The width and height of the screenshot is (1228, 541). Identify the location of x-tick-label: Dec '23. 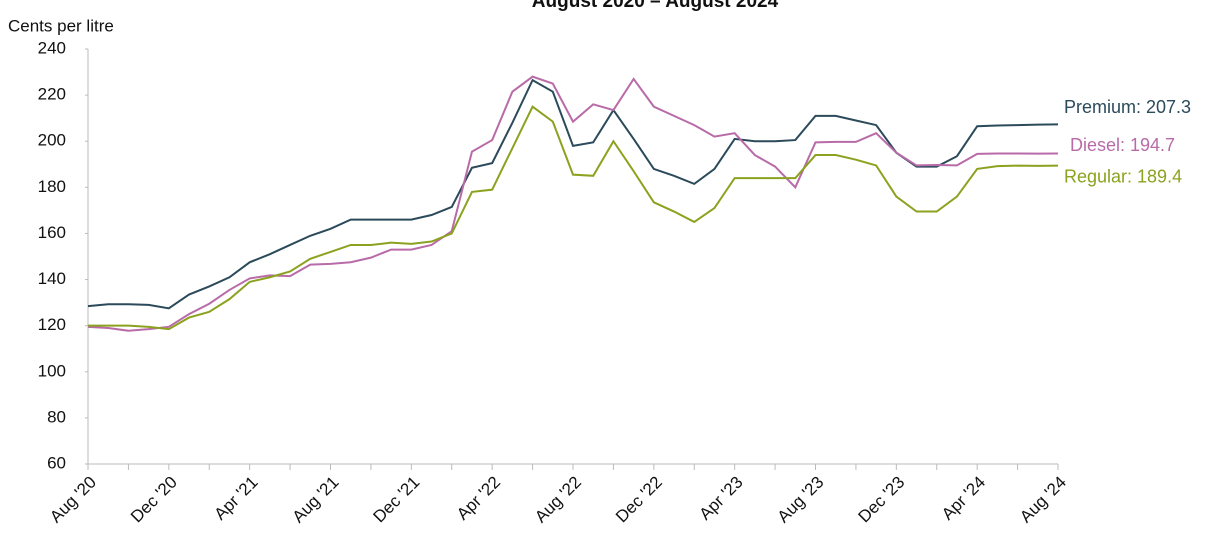
(882, 500).